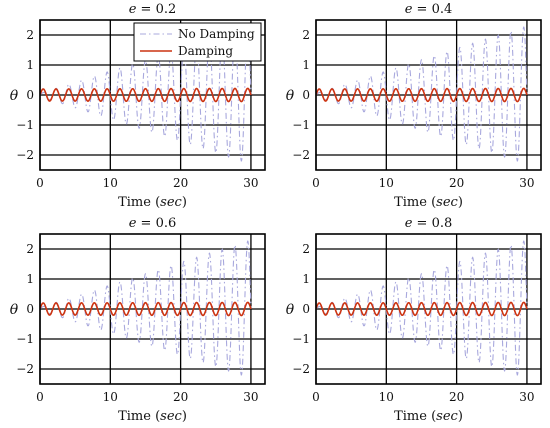  Describe the element at coordinates (216, 34) in the screenshot. I see `legend-label: No Damping` at that location.